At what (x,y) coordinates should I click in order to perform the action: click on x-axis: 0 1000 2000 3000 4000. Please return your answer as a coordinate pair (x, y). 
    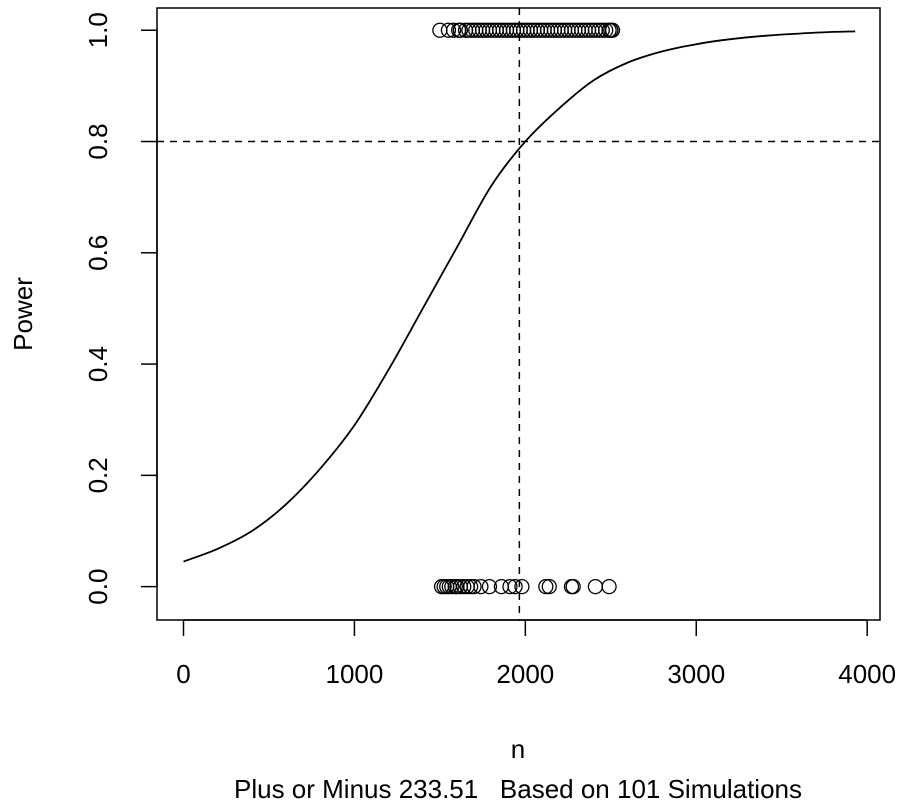
    Looking at the image, I should click on (536, 654).